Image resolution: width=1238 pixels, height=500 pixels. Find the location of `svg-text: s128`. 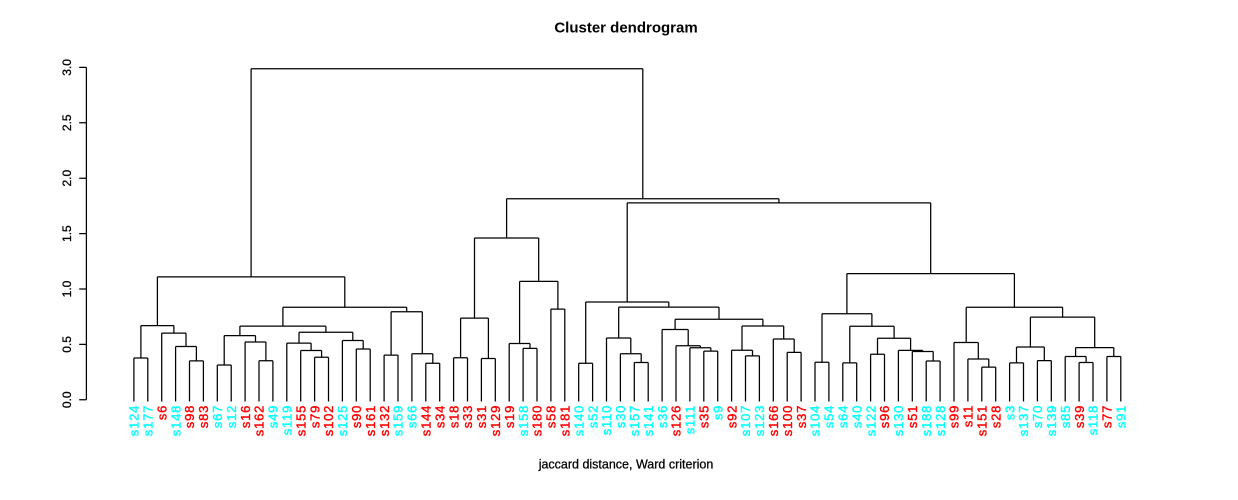

svg-text: s128 is located at coordinates (940, 420).